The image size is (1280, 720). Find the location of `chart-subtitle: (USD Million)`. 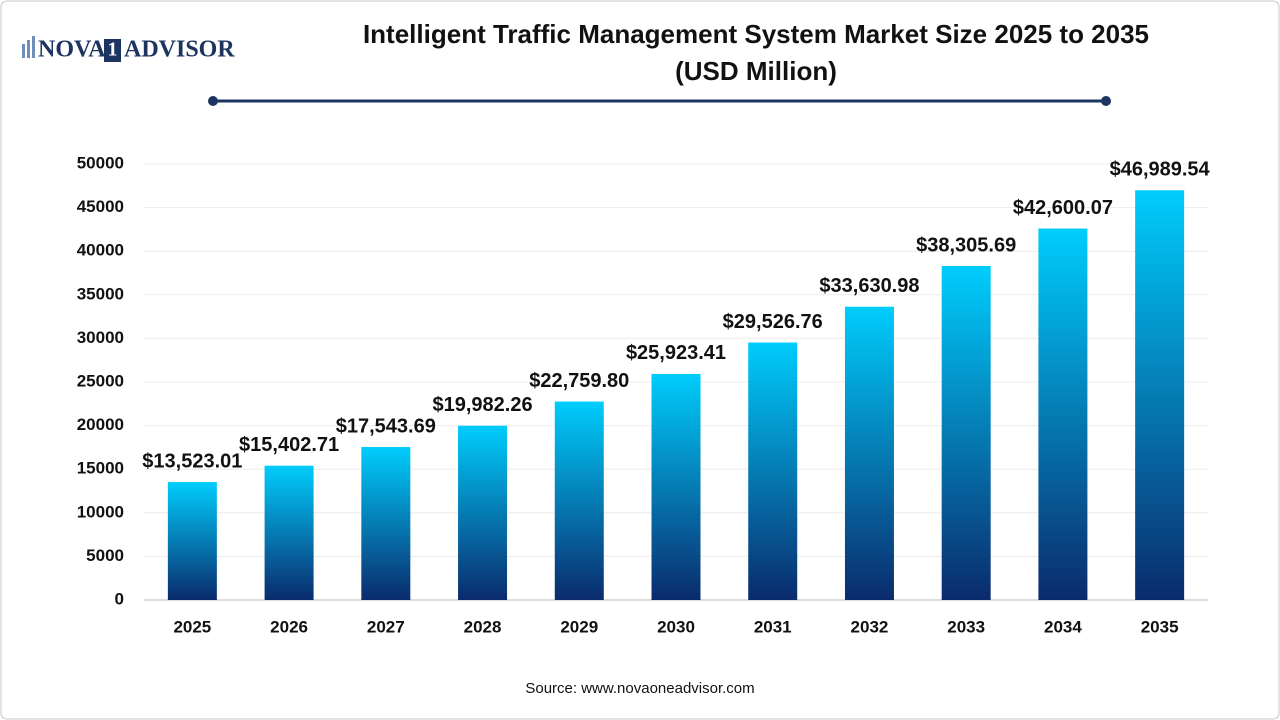

chart-subtitle: (USD Million) is located at coordinates (756, 71).